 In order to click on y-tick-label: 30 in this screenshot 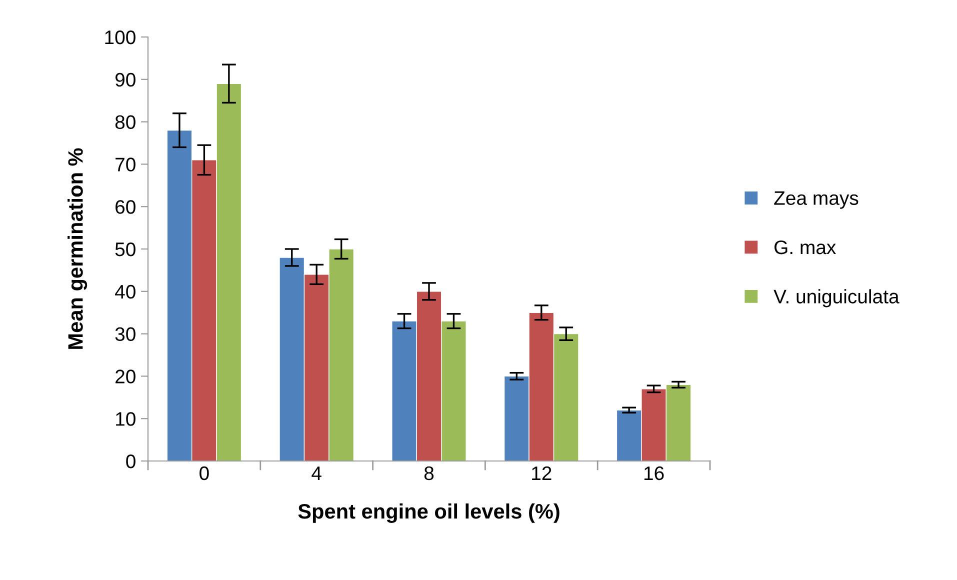, I will do `click(125, 334)`.